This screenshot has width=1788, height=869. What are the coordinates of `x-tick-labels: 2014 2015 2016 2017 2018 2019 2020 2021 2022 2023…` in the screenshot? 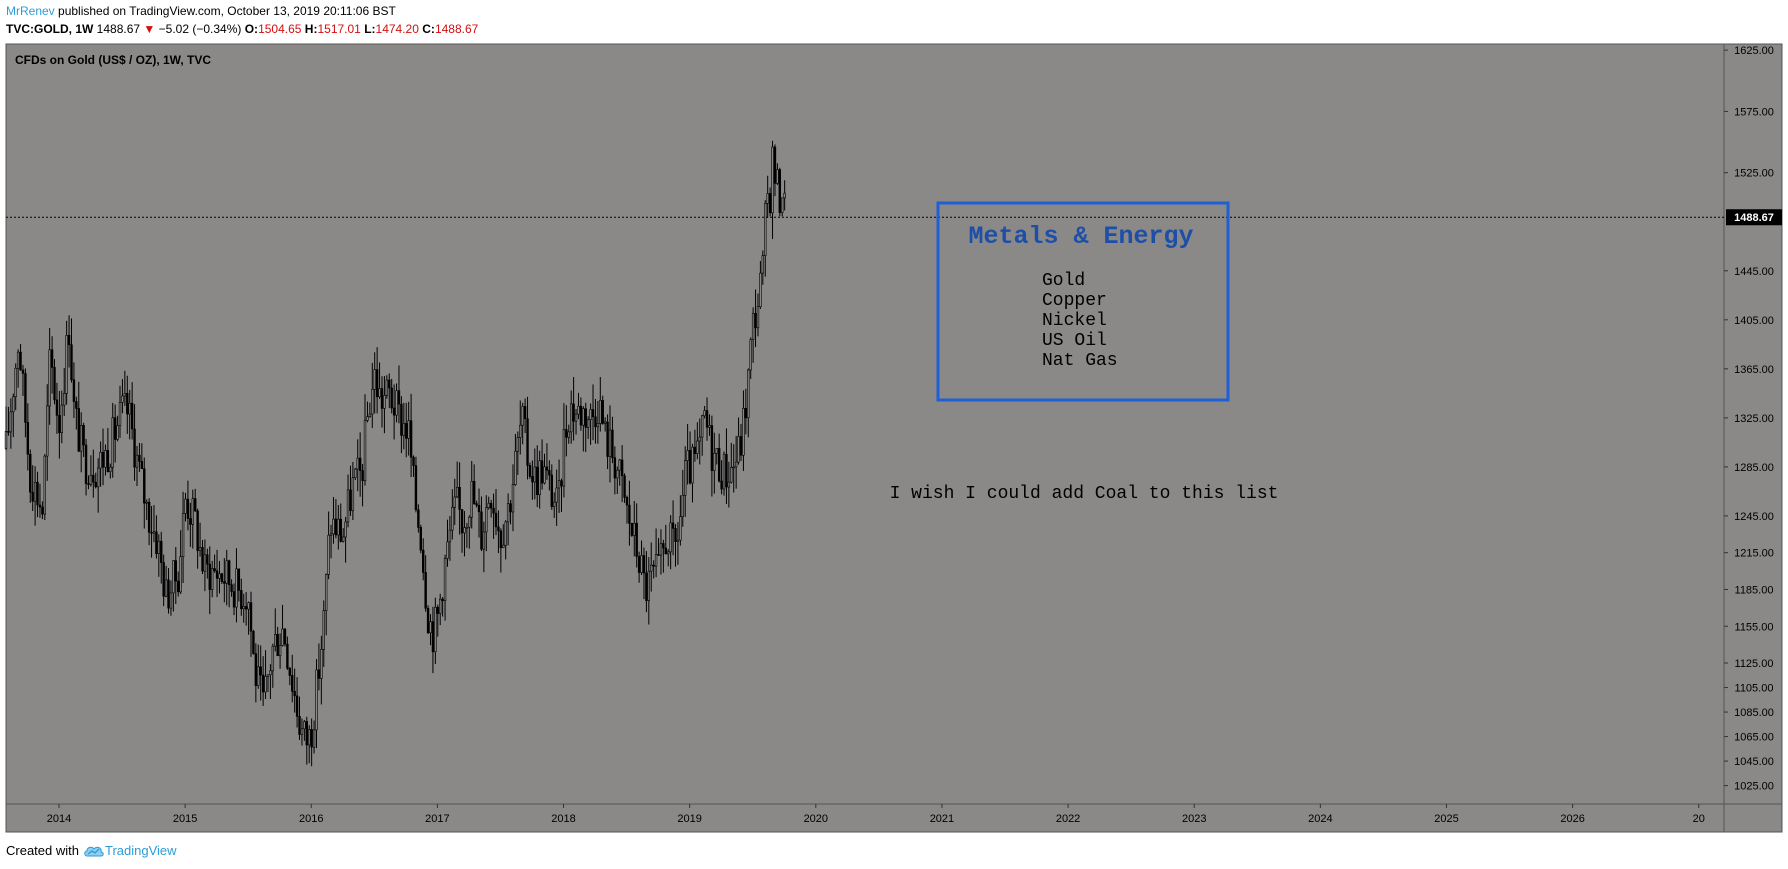 It's located at (876, 814).